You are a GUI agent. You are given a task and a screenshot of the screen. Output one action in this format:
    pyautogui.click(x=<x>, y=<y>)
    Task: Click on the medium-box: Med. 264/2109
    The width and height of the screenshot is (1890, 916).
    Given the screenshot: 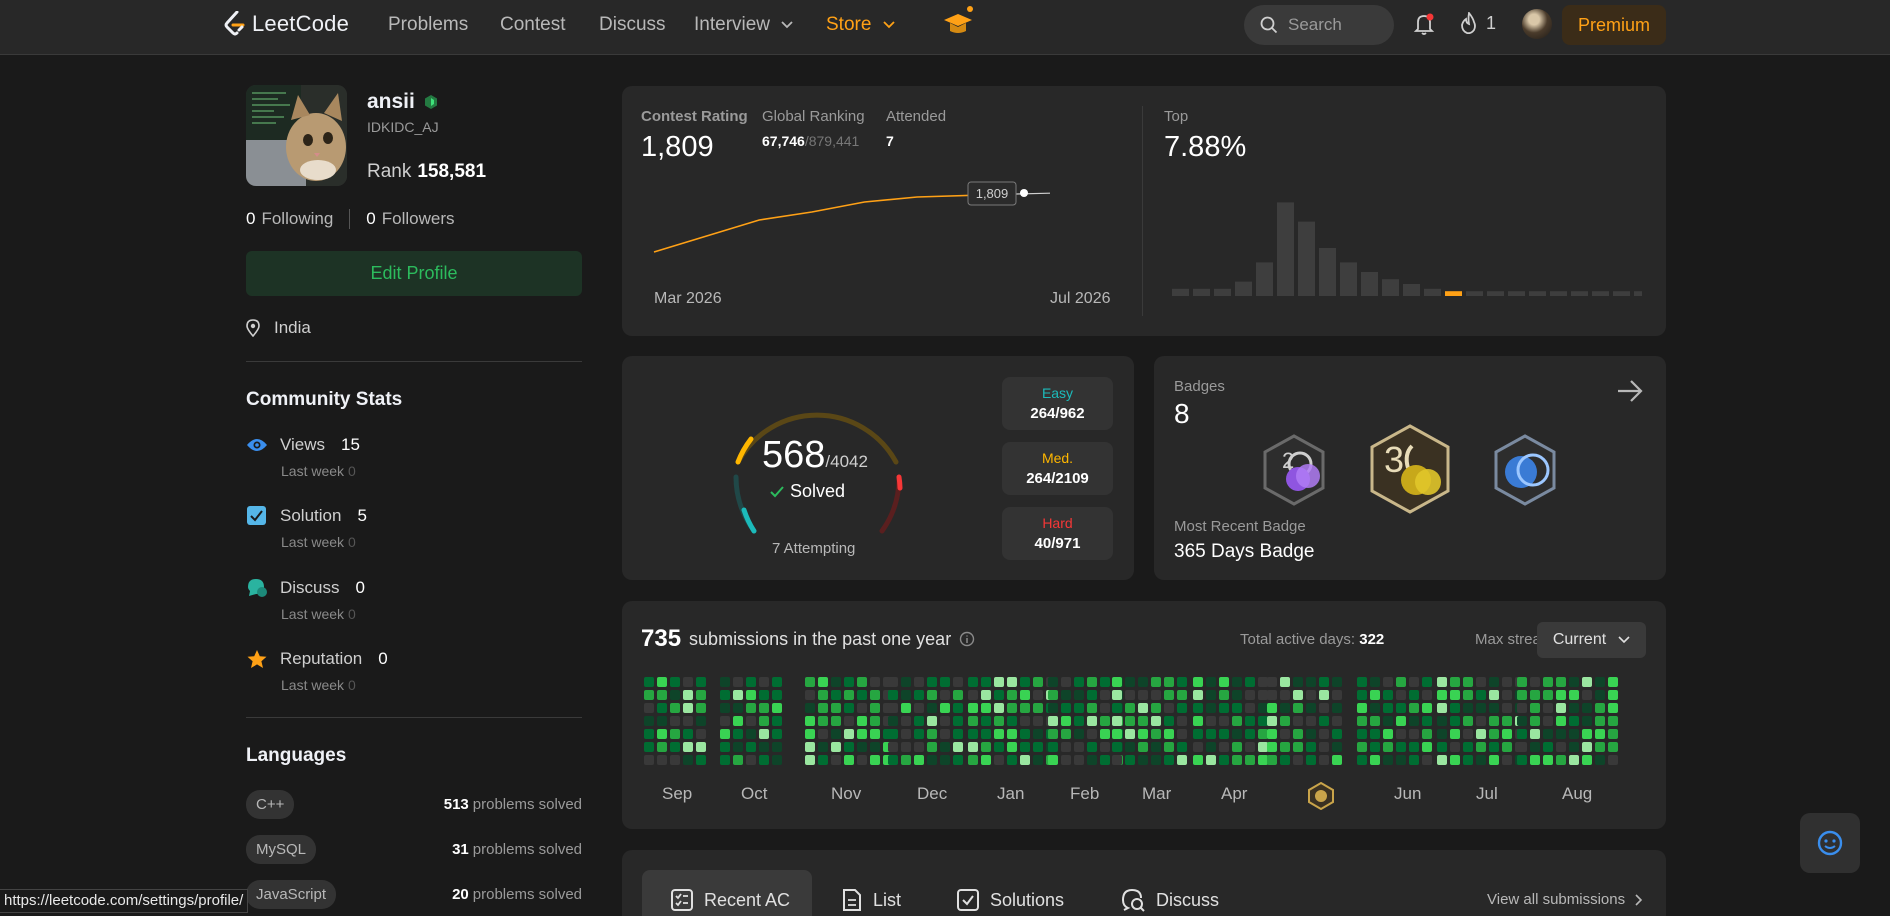 What is the action you would take?
    pyautogui.click(x=1057, y=468)
    